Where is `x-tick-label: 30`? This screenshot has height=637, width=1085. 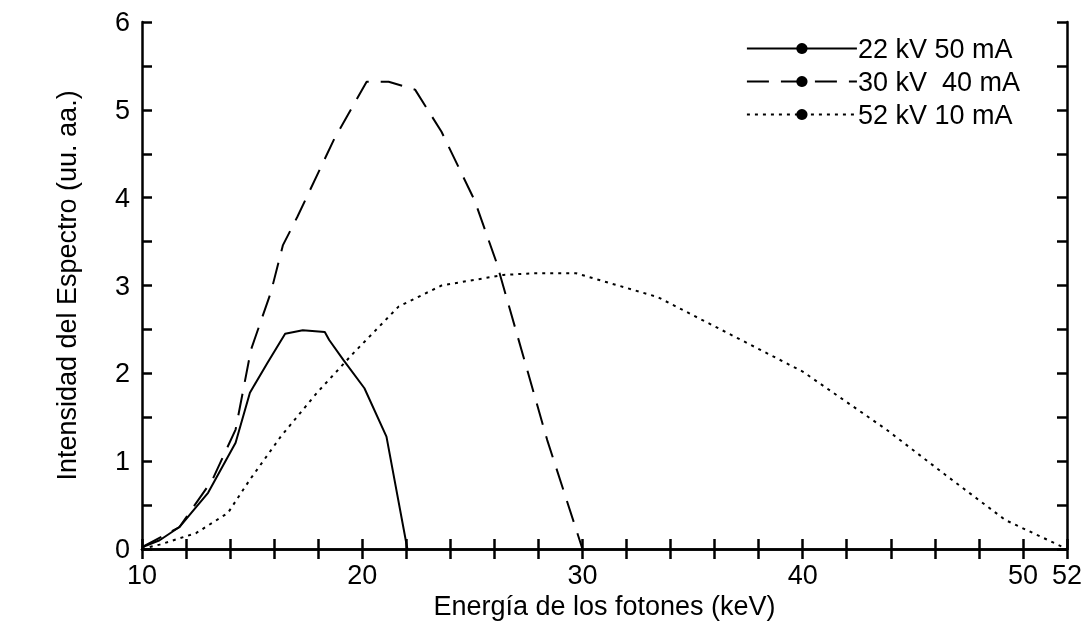 x-tick-label: 30 is located at coordinates (582, 574).